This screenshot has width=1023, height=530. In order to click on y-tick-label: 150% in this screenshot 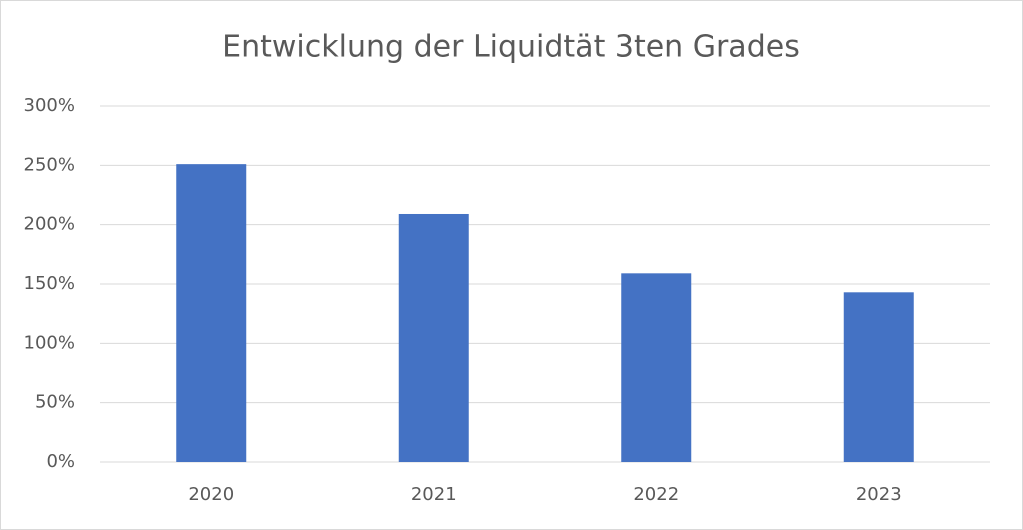, I will do `click(49, 283)`.